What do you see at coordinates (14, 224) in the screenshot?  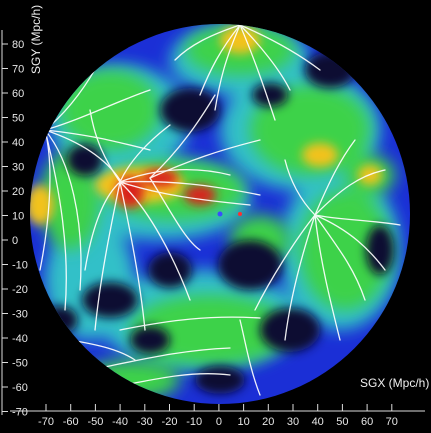 I see `y-axis: 80 70 60 50 40 30 20 10 0 -10 -20 -30 -40 -50 -60 -70` at bounding box center [14, 224].